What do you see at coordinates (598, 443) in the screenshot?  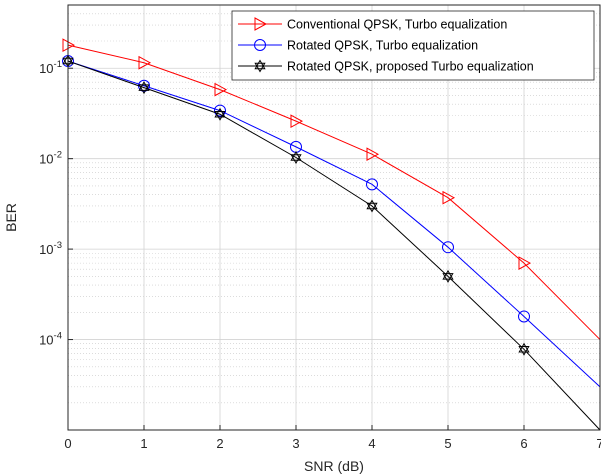 I see `x-tick-label: 7` at bounding box center [598, 443].